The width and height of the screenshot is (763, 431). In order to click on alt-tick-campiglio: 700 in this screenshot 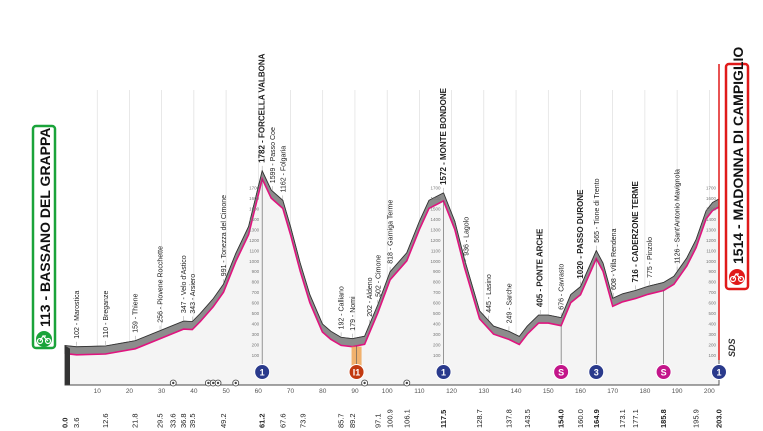, I will do `click(712, 292)`.